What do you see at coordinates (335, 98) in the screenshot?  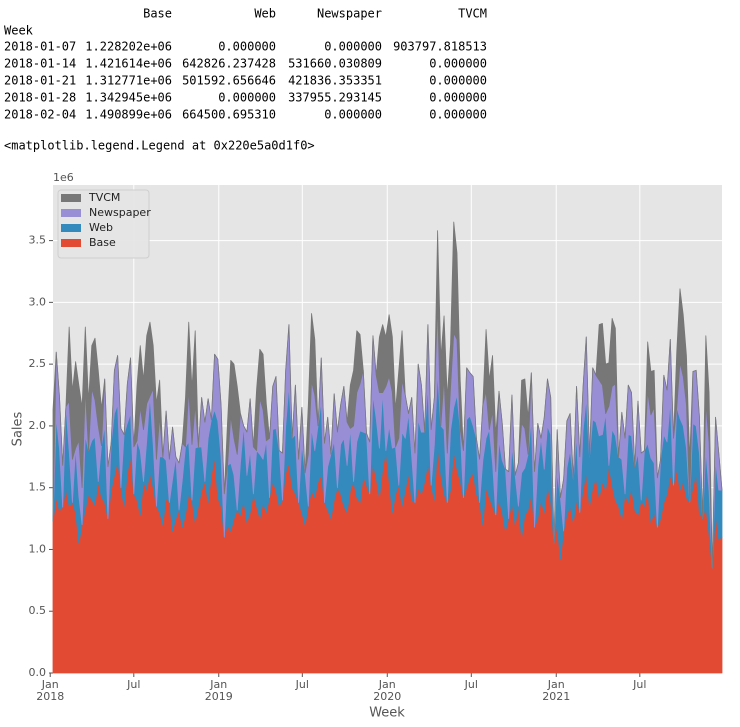 I see `table-cell: 337955.293145` at bounding box center [335, 98].